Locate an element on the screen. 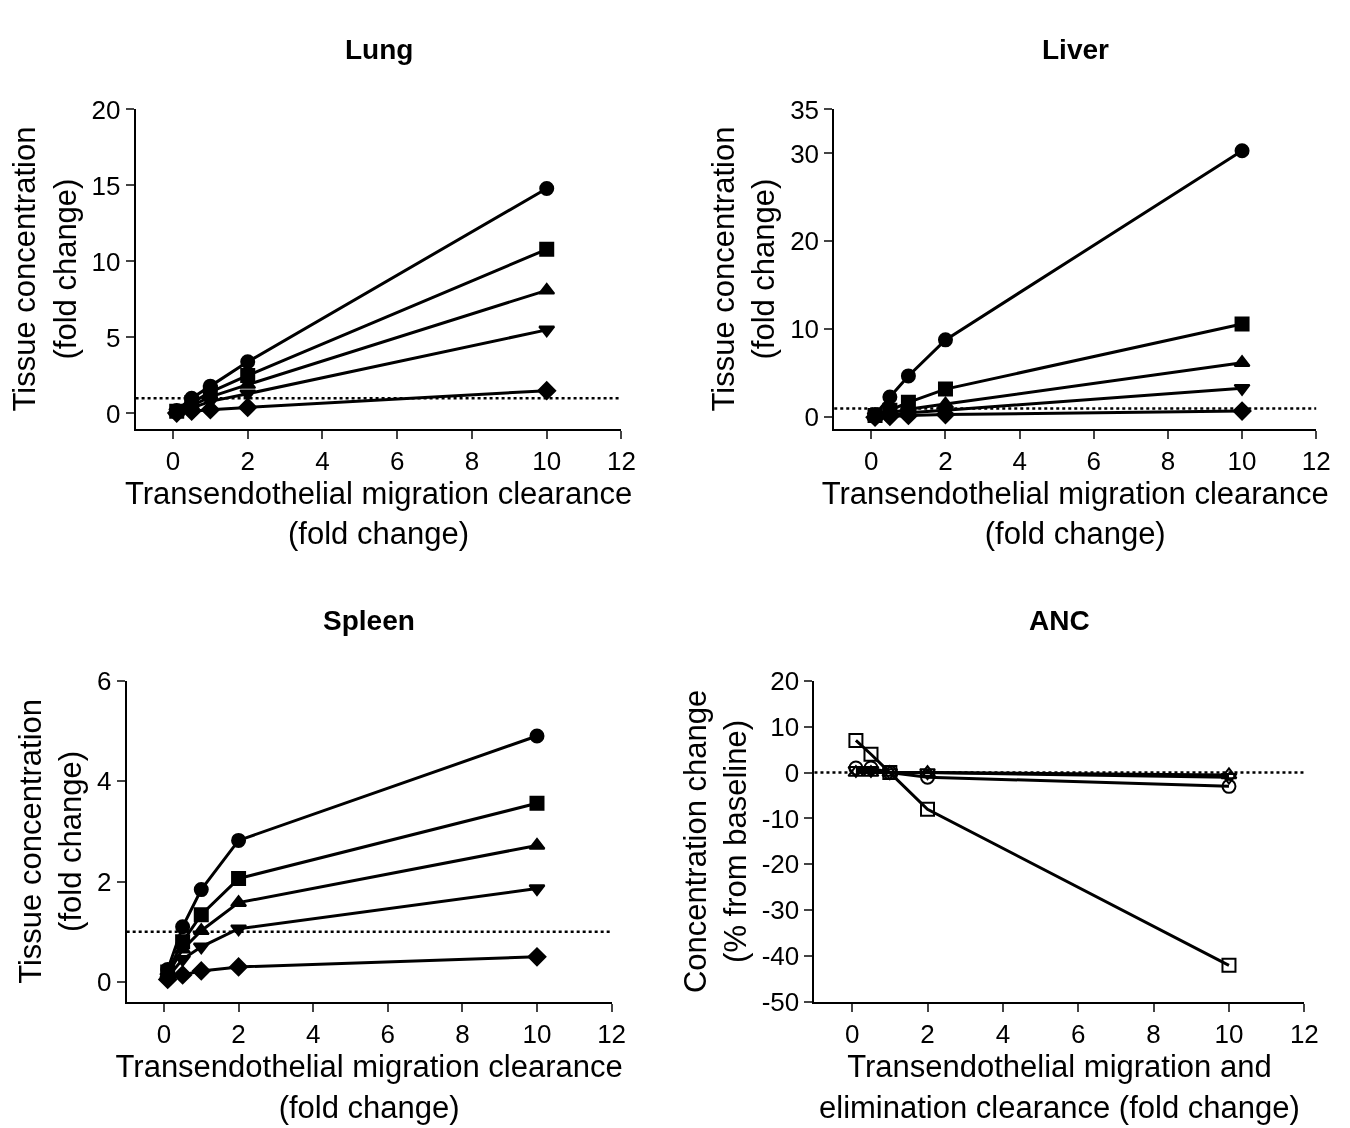  y-tick-label: 30 is located at coordinates (805, 153).